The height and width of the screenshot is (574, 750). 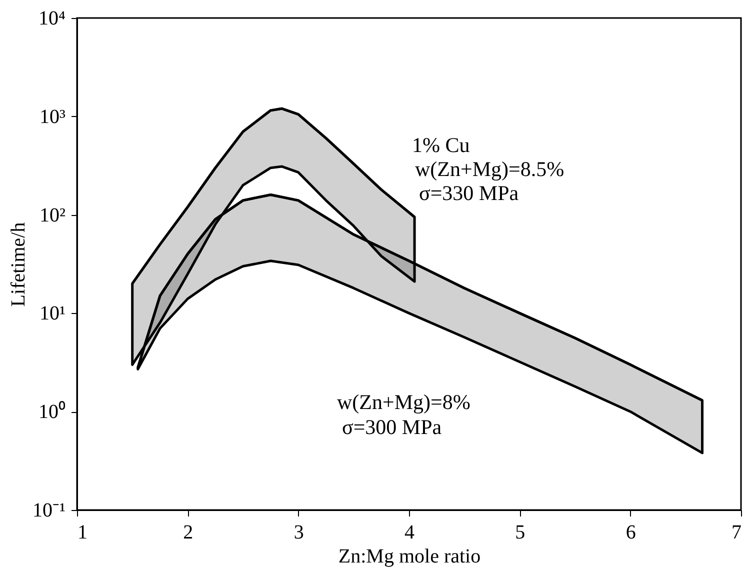 I want to click on x-tick-label: 5, so click(x=520, y=533).